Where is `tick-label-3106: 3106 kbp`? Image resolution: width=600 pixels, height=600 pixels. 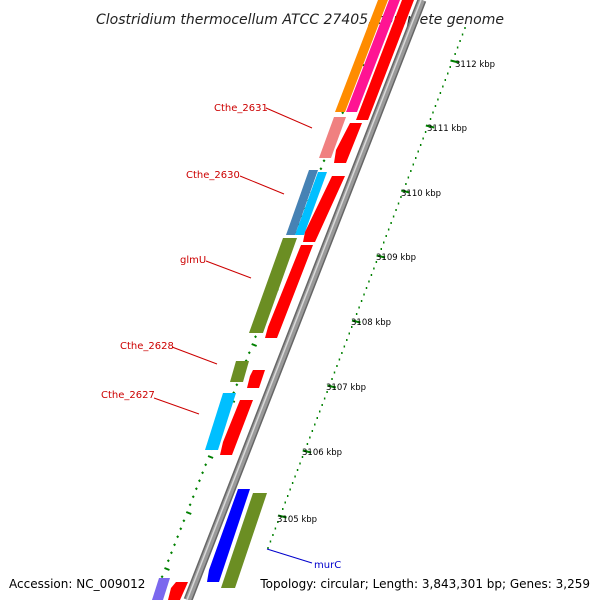 tick-label-3106: 3106 kbp is located at coordinates (322, 453).